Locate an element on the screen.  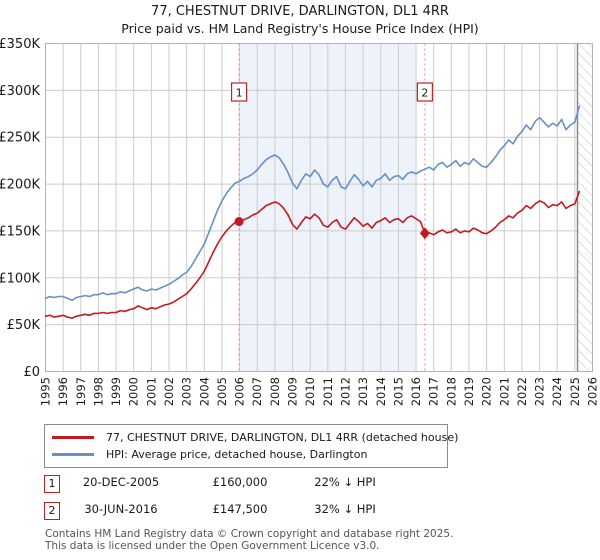
x-tick-label: 1999 is located at coordinates (116, 391).